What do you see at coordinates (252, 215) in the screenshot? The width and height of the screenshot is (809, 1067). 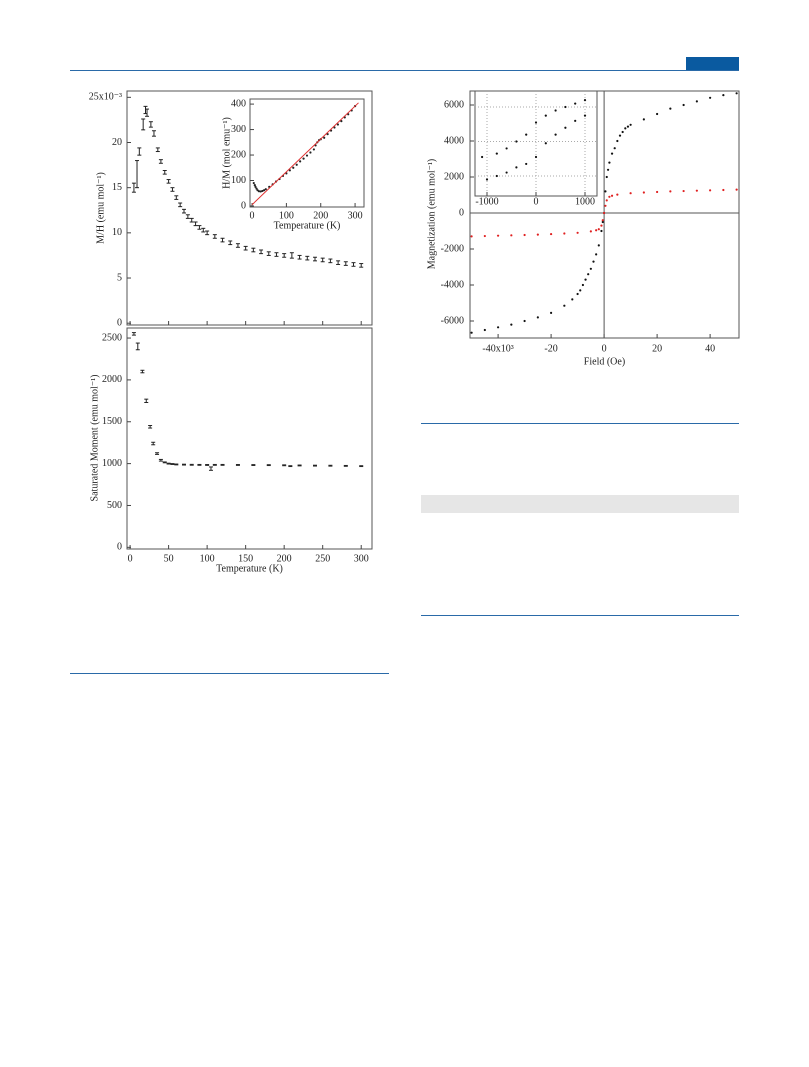 I see `x-tick-label: 0` at bounding box center [252, 215].